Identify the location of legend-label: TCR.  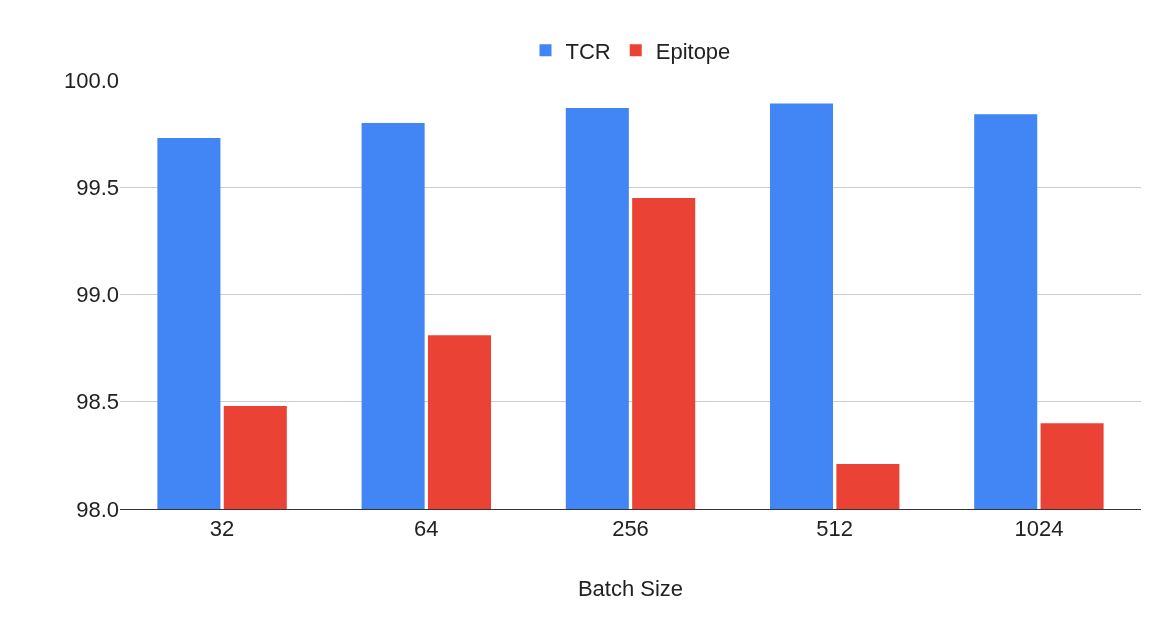
(588, 51).